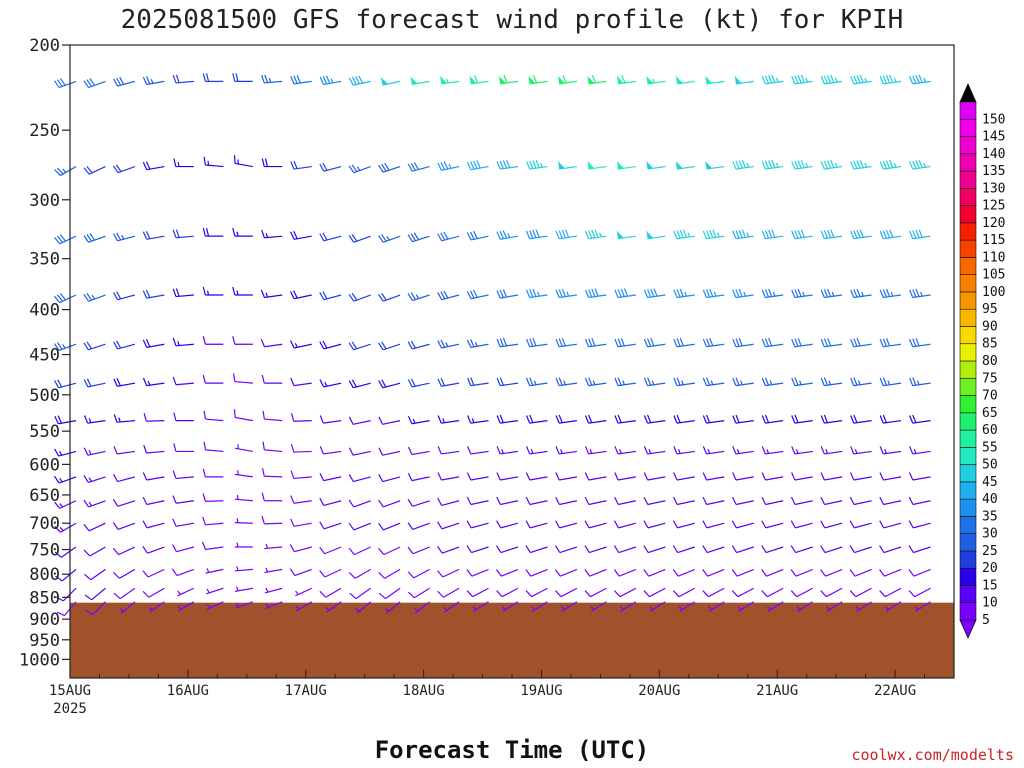  Describe the element at coordinates (990, 396) in the screenshot. I see `colorbar-label: 70` at that location.